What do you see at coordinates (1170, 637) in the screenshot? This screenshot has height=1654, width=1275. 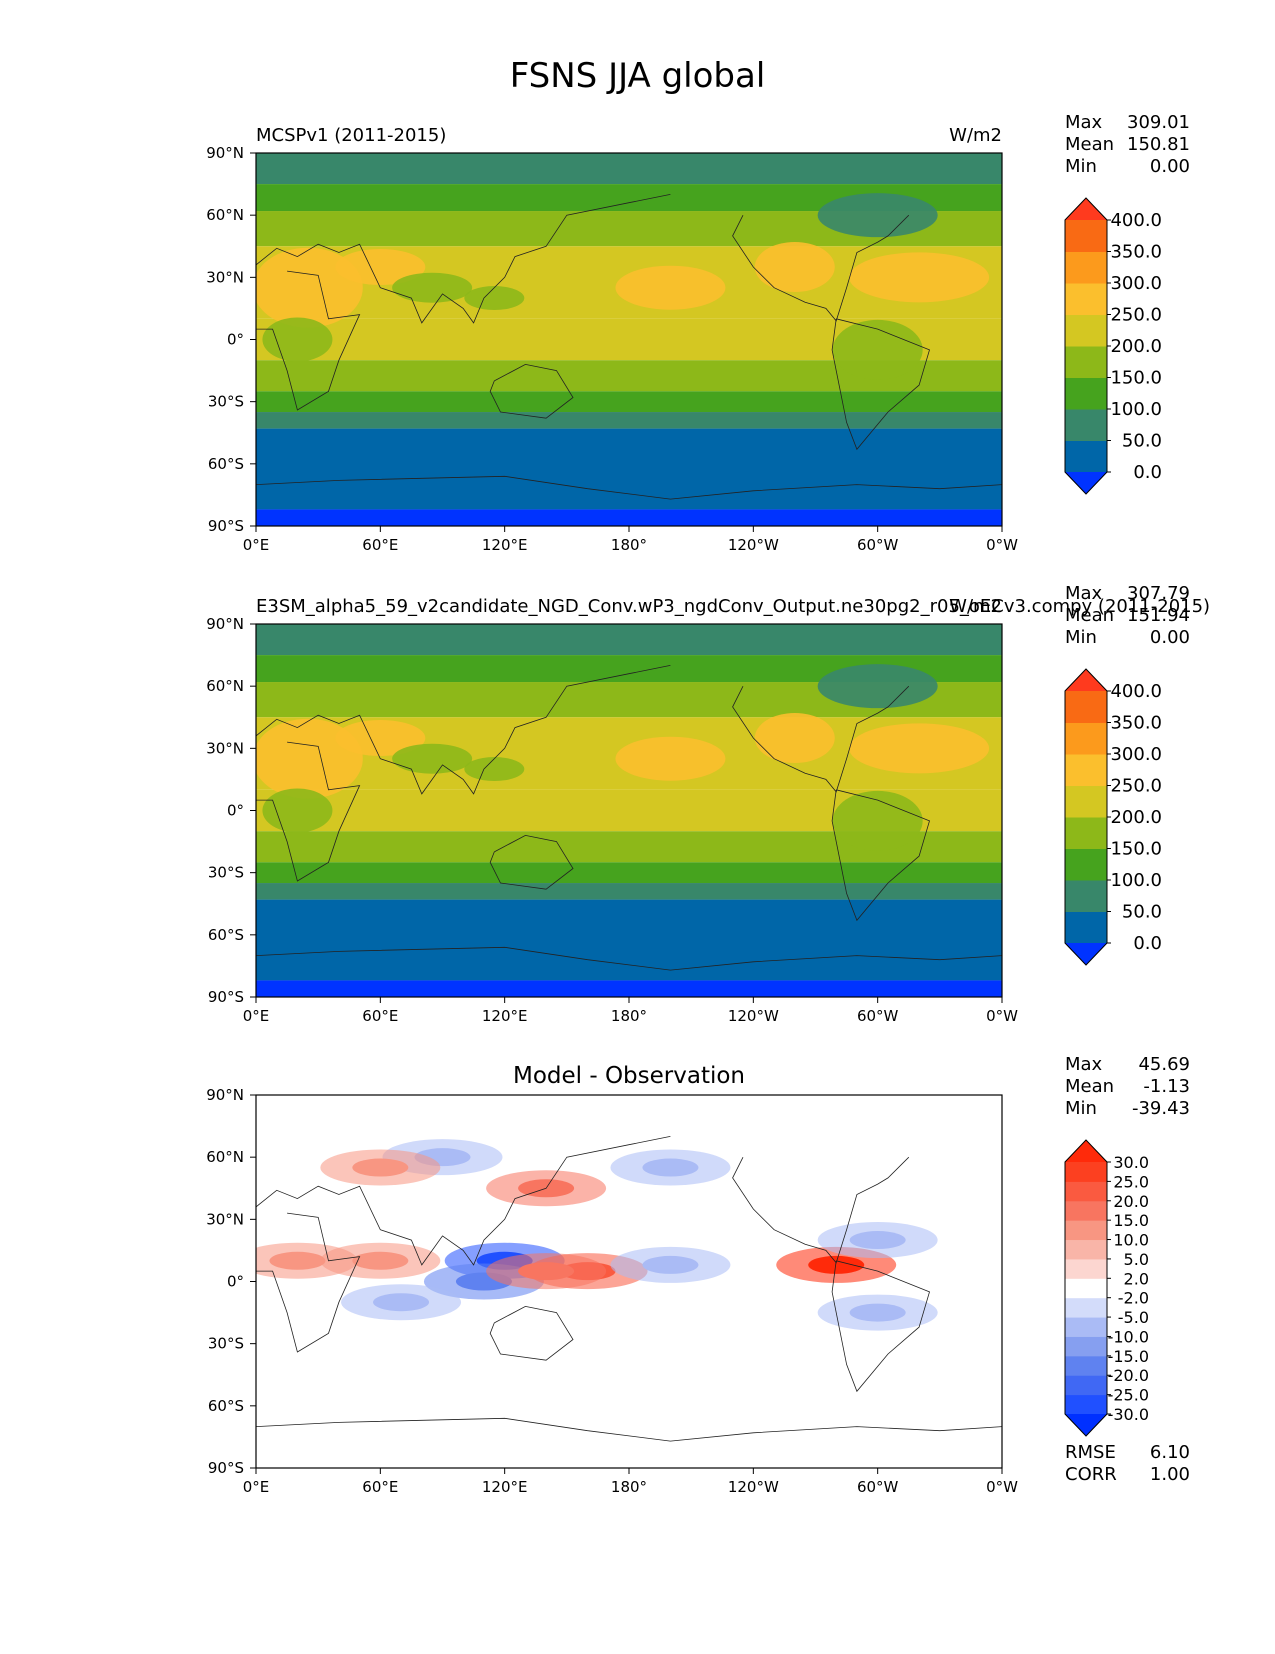 I see `stat-value: 0.00` at bounding box center [1170, 637].